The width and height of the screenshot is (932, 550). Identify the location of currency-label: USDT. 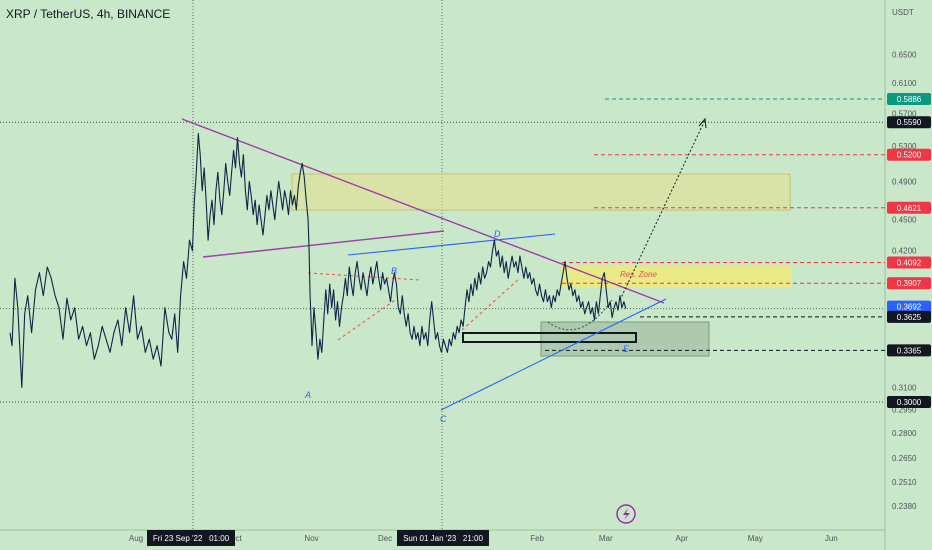
(903, 12).